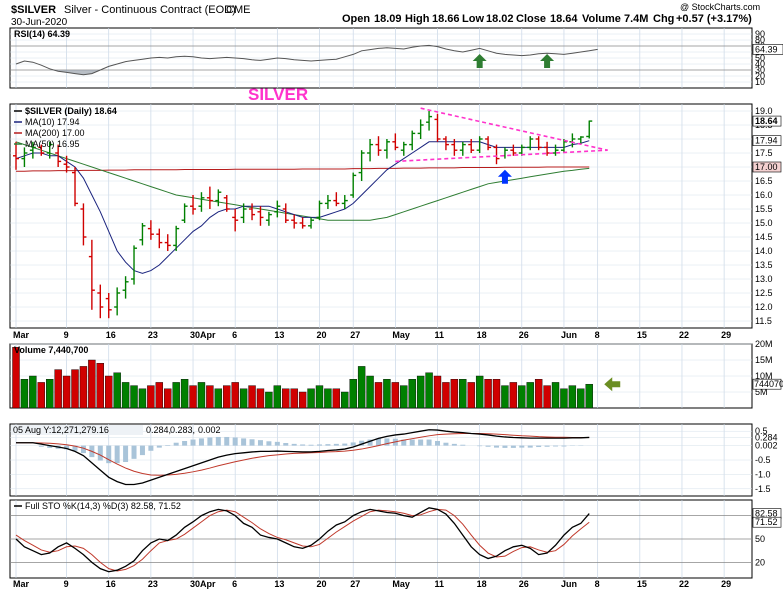  Describe the element at coordinates (446, 19) in the screenshot. I see `high-value: 18.66` at that location.